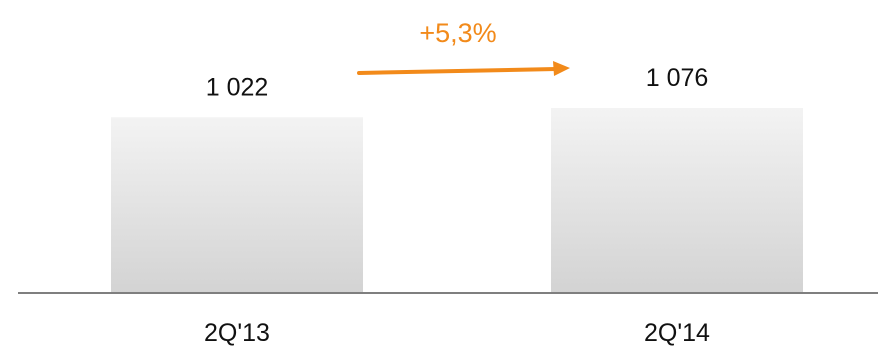  Describe the element at coordinates (677, 333) in the screenshot. I see `category-label-1: 2Q'14` at that location.